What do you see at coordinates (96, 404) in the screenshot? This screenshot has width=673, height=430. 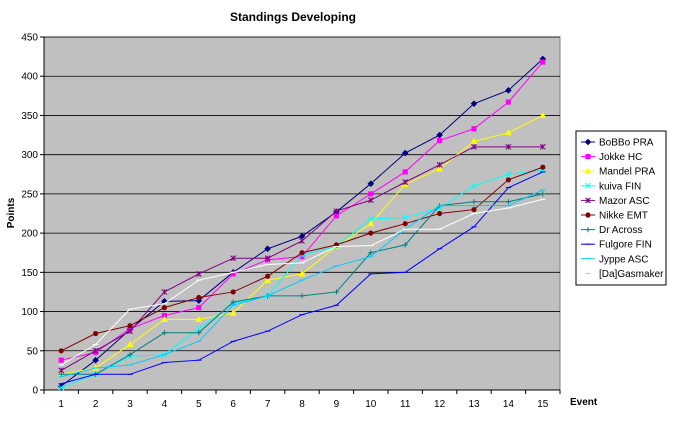 I see `x-tick-label: 2` at bounding box center [96, 404].